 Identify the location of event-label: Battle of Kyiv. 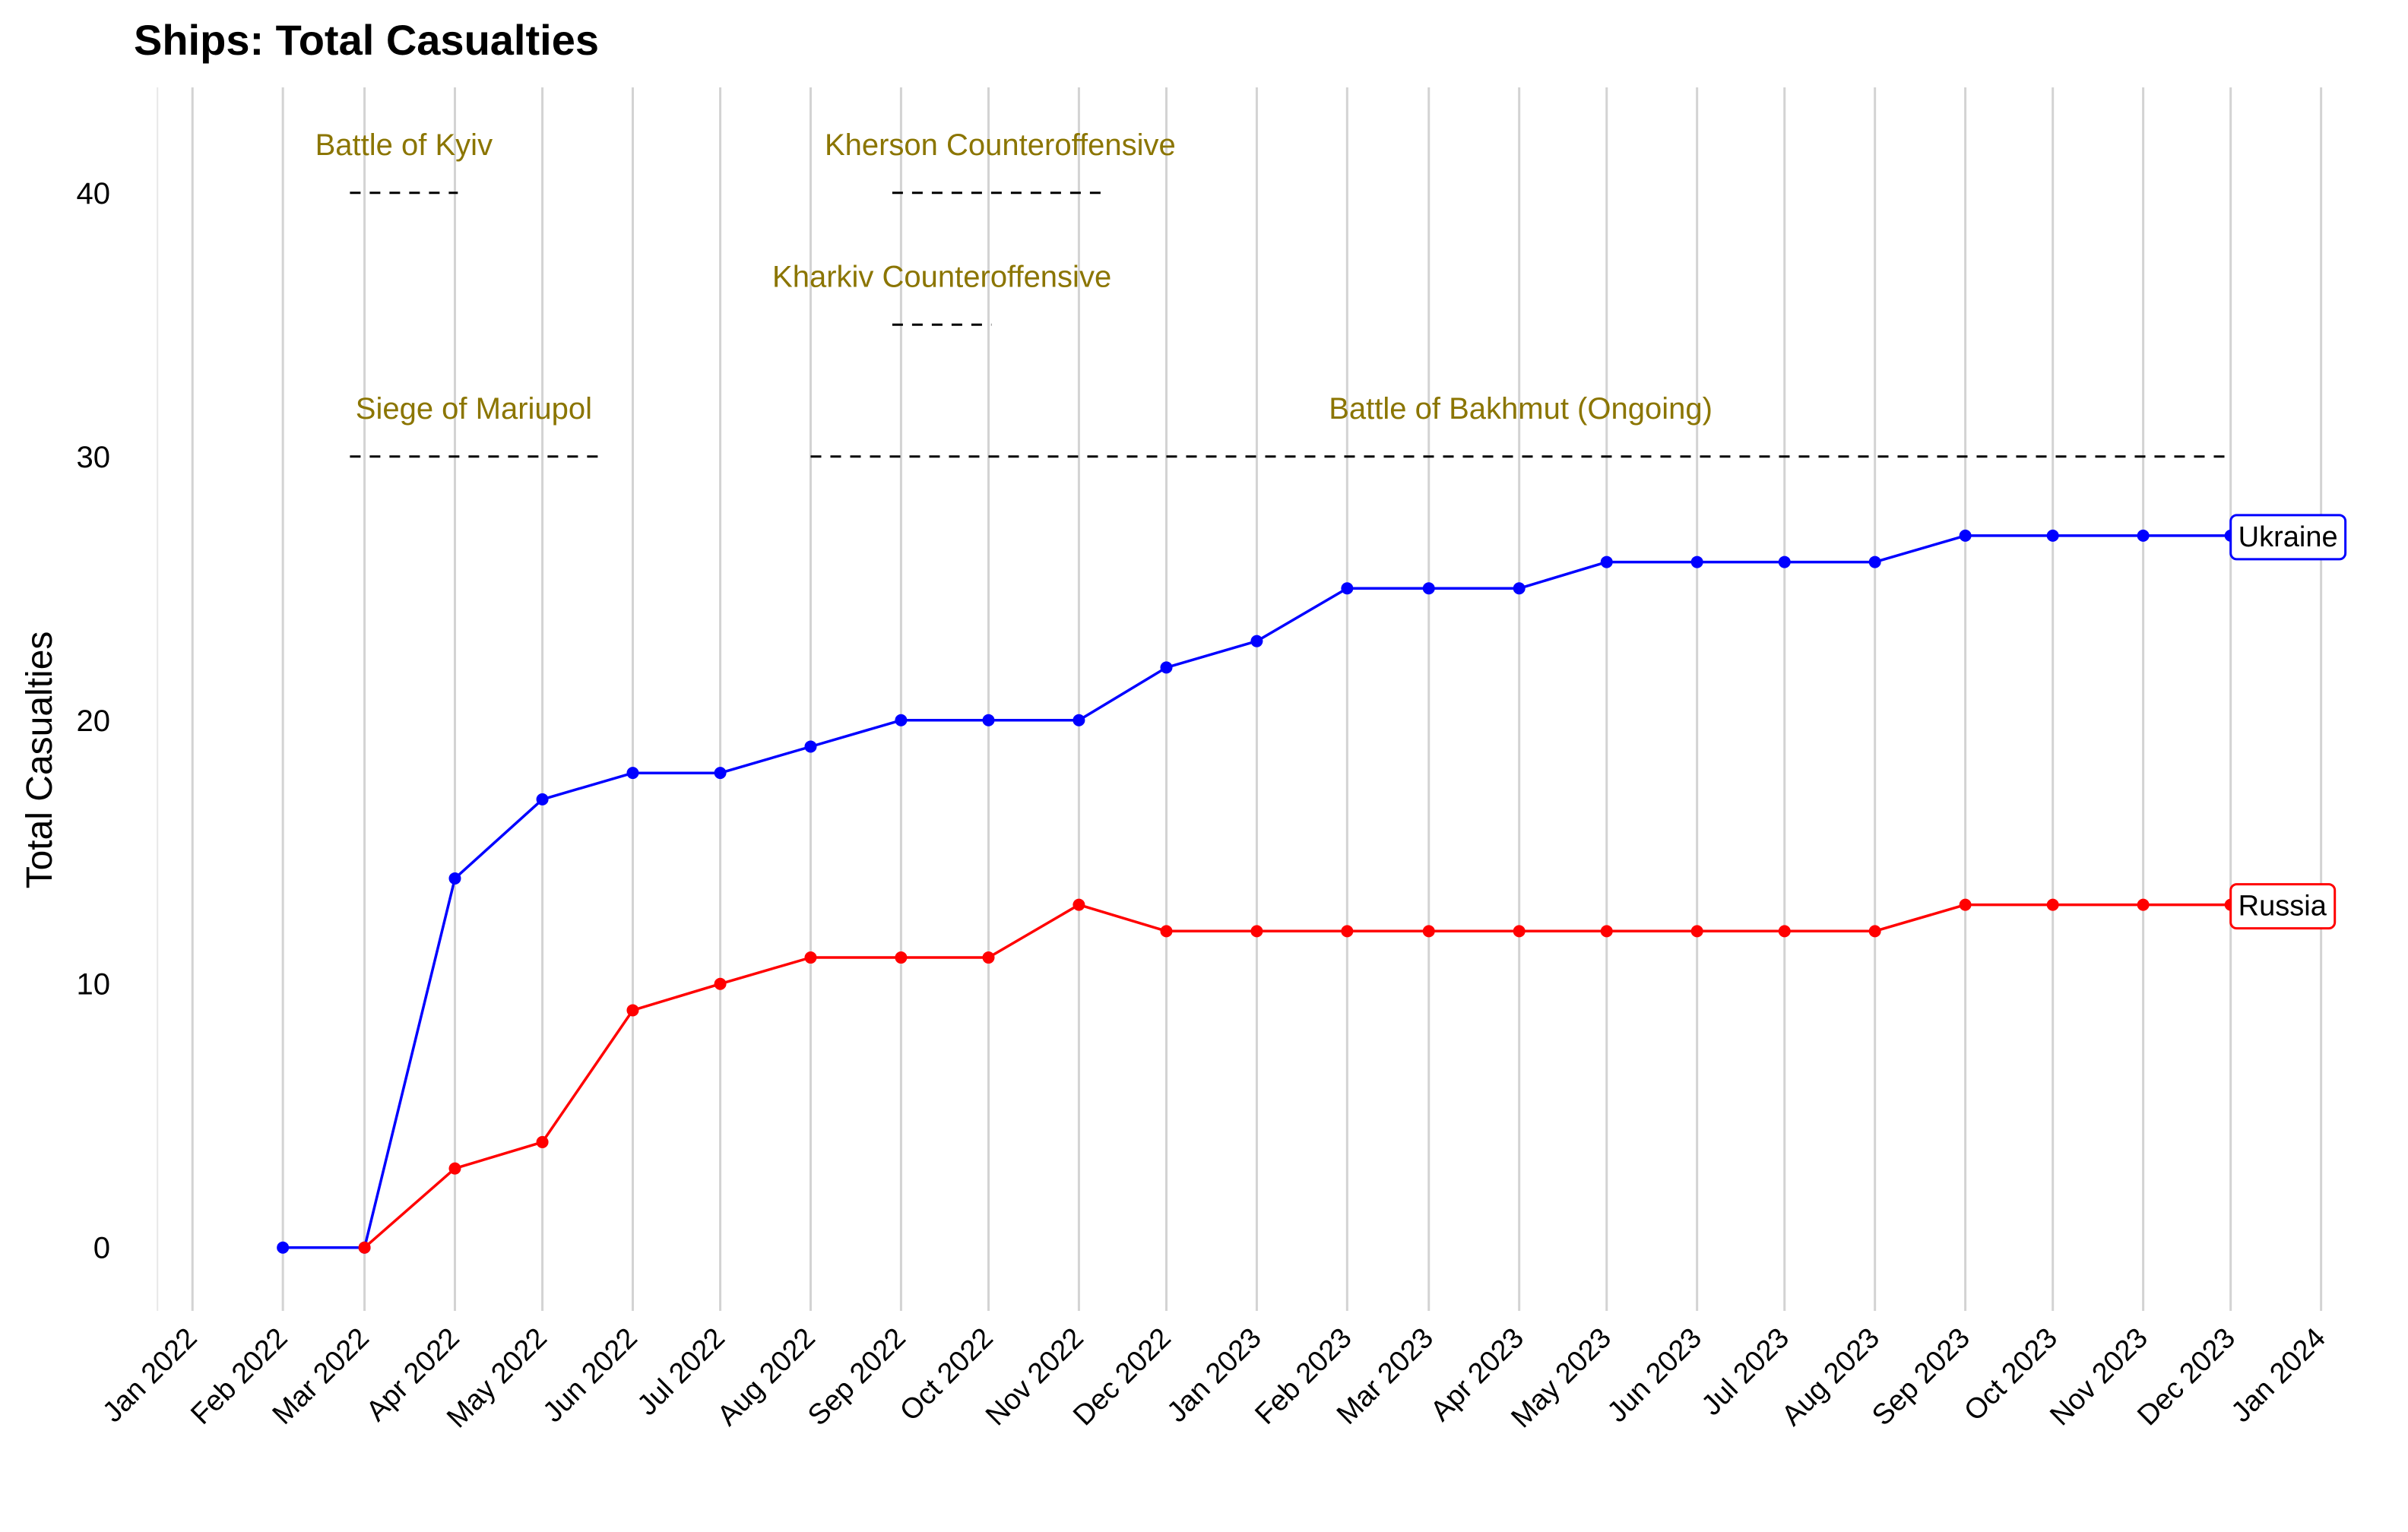
(404, 145).